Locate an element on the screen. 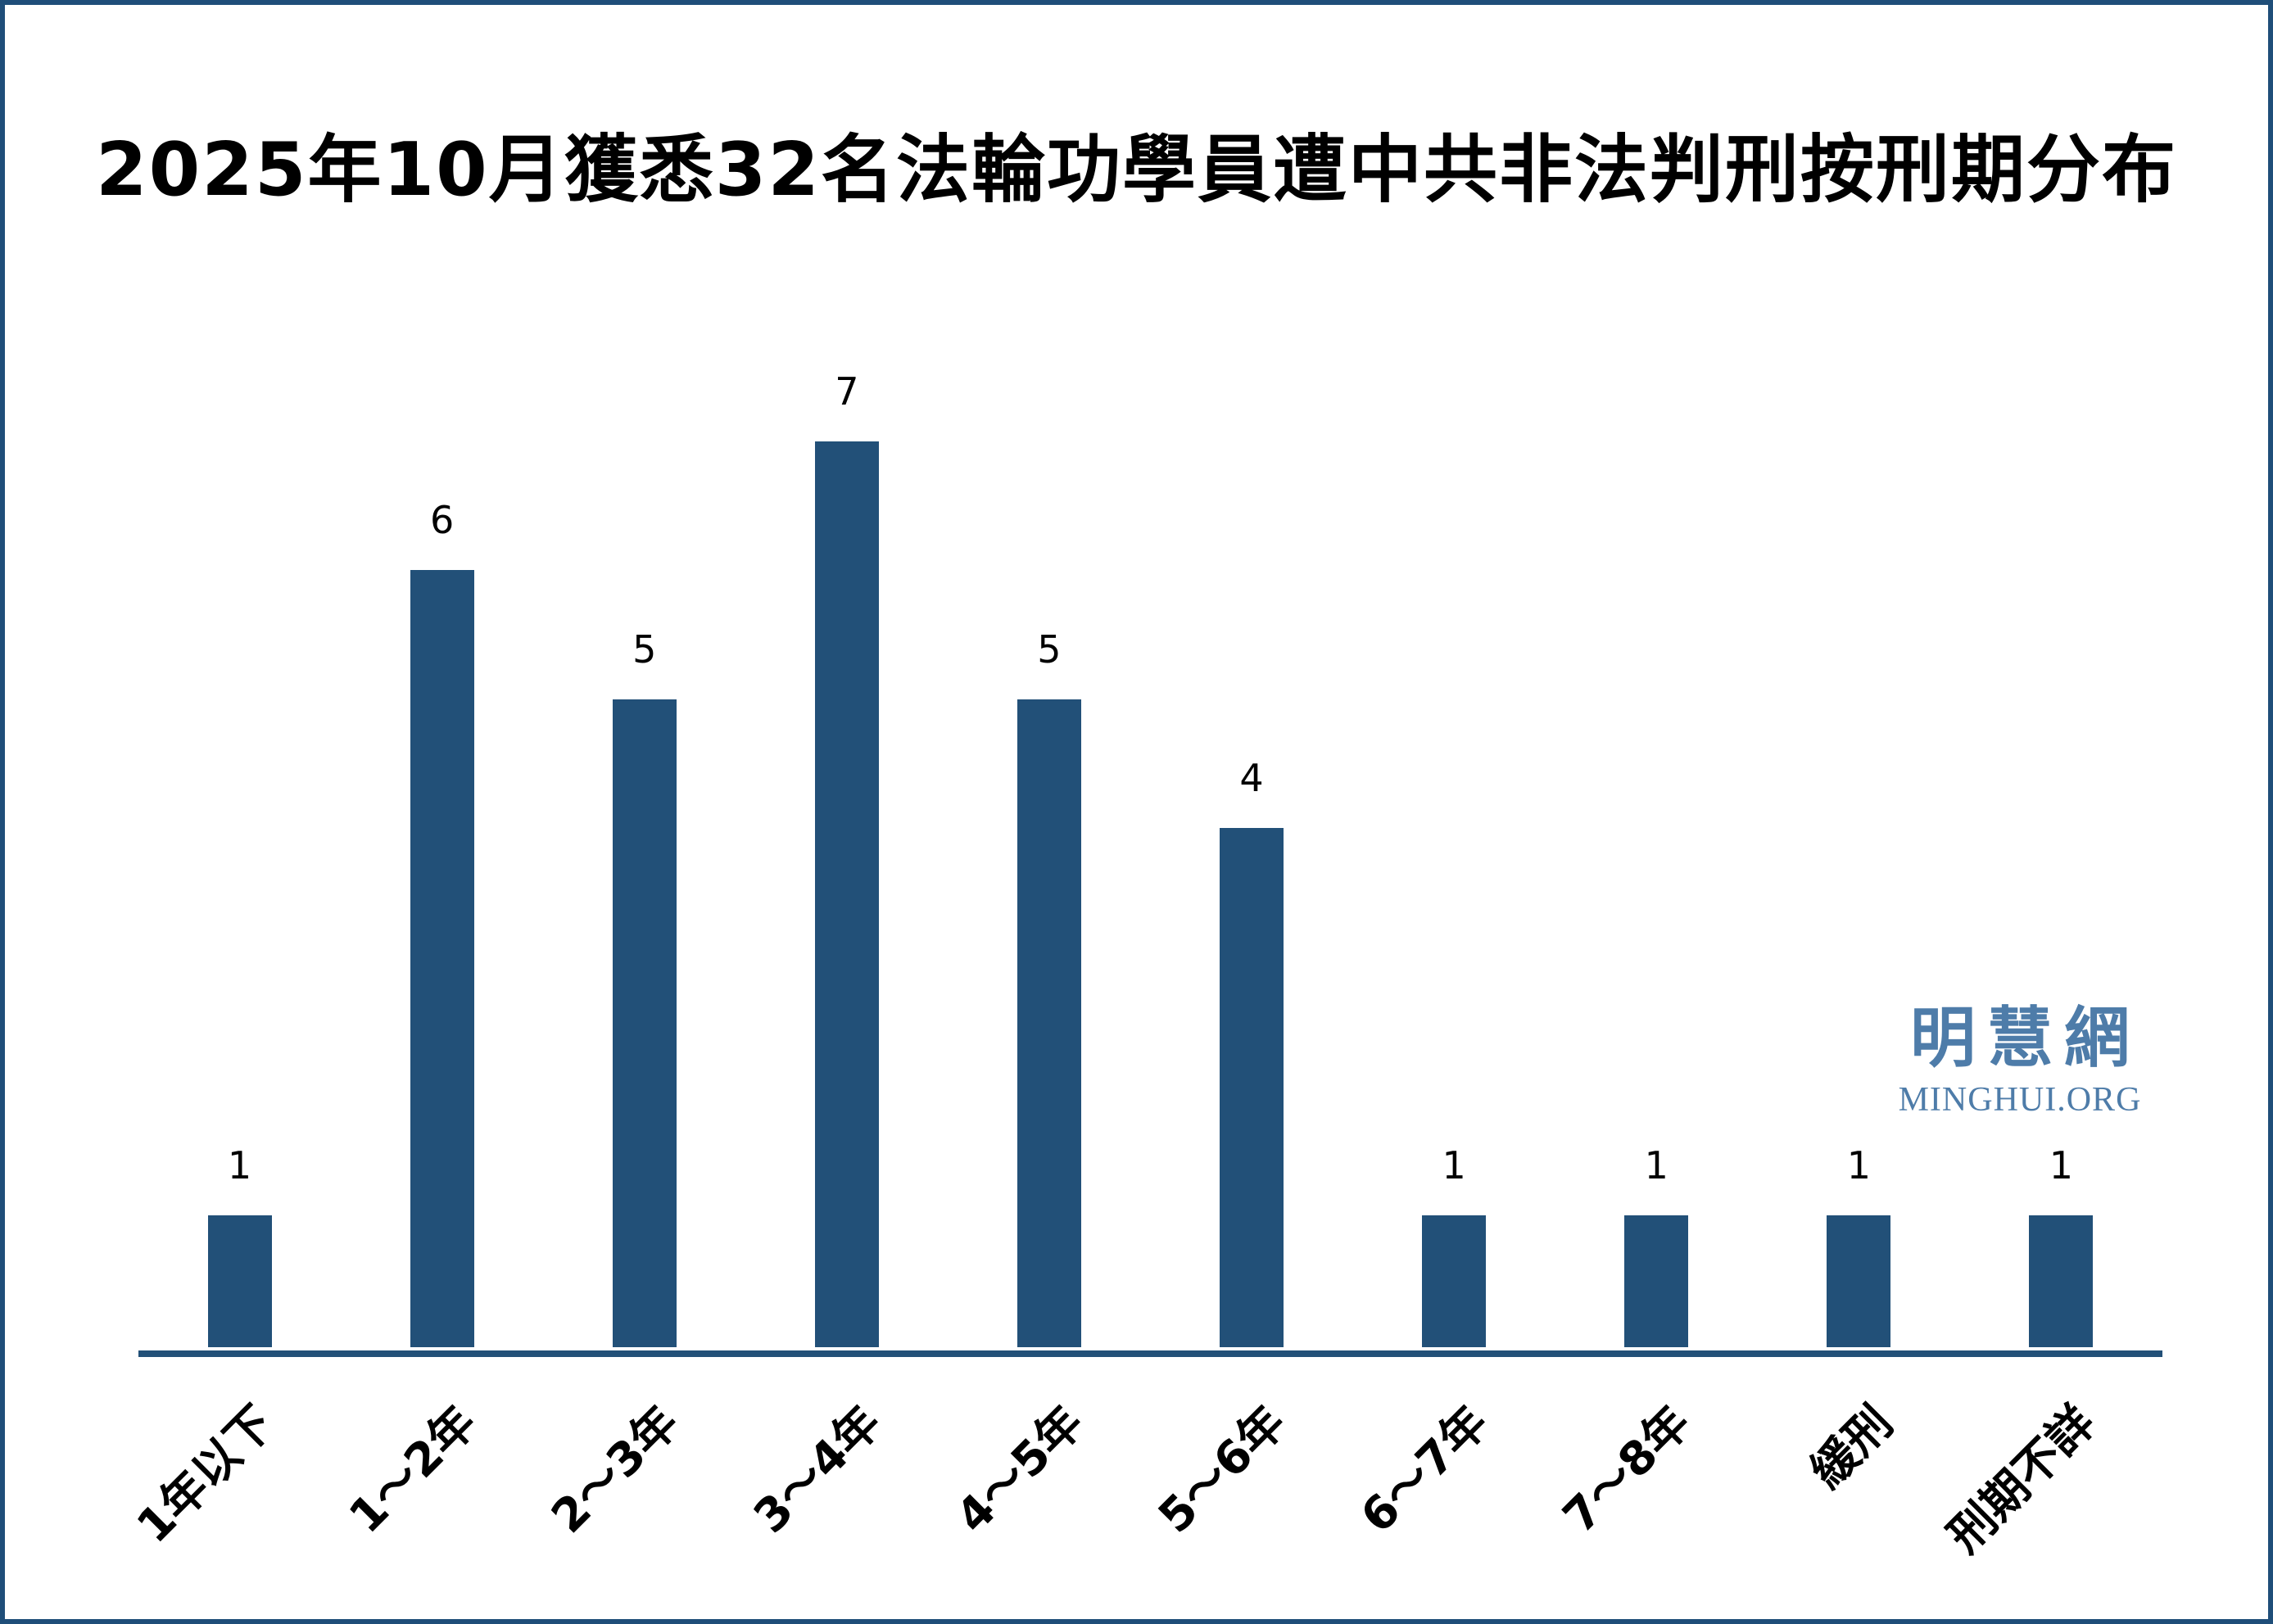 This screenshot has width=2273, height=1624. bar-value-label-4: 7 is located at coordinates (847, 392).